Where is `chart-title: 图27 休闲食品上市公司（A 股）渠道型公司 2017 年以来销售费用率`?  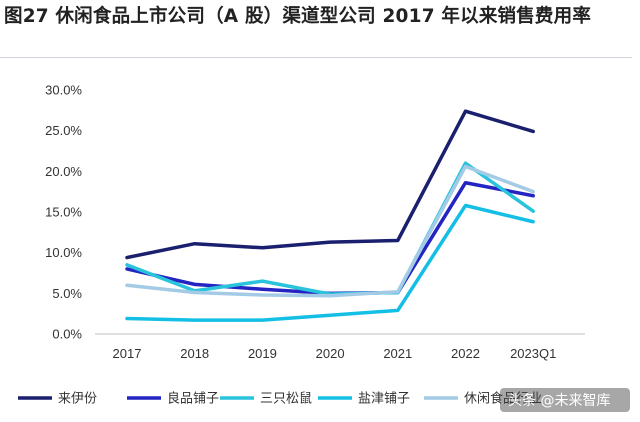
chart-title: 图27 休闲食品上市公司（A 股）渠道型公司 2017 年以来销售费用率 is located at coordinates (298, 16).